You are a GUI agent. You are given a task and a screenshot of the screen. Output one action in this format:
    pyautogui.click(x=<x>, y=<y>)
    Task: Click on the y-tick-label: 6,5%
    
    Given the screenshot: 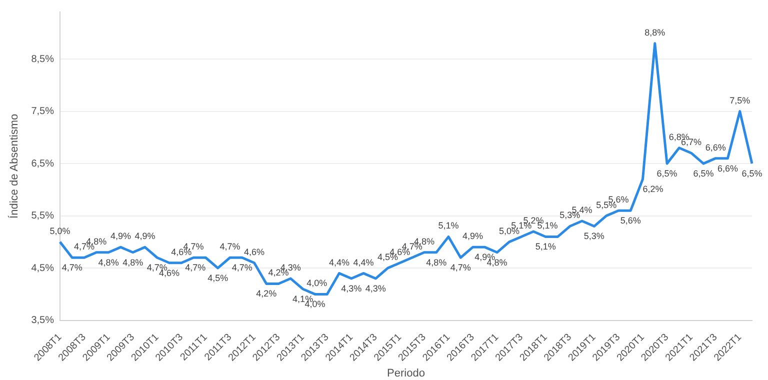 What is the action you would take?
    pyautogui.click(x=42, y=164)
    